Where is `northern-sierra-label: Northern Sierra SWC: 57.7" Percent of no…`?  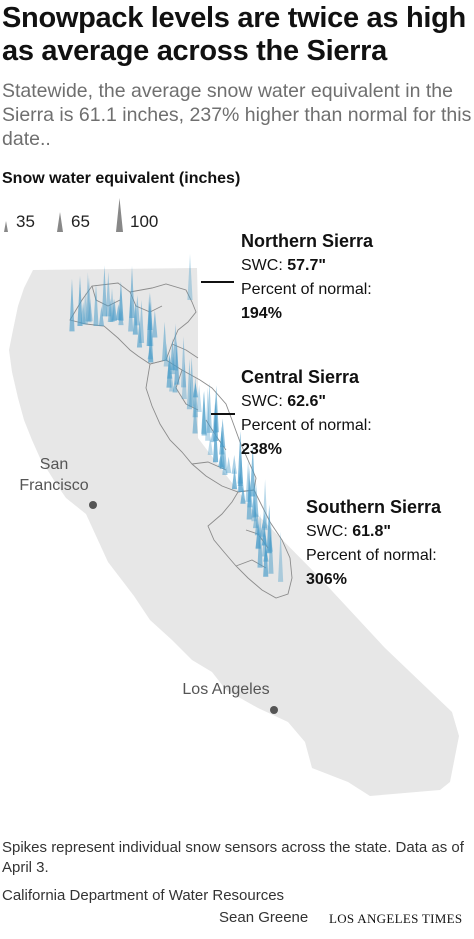
northern-sierra-label: Northern Sierra SWC: 57.7" Percent of no… is located at coordinates (307, 277).